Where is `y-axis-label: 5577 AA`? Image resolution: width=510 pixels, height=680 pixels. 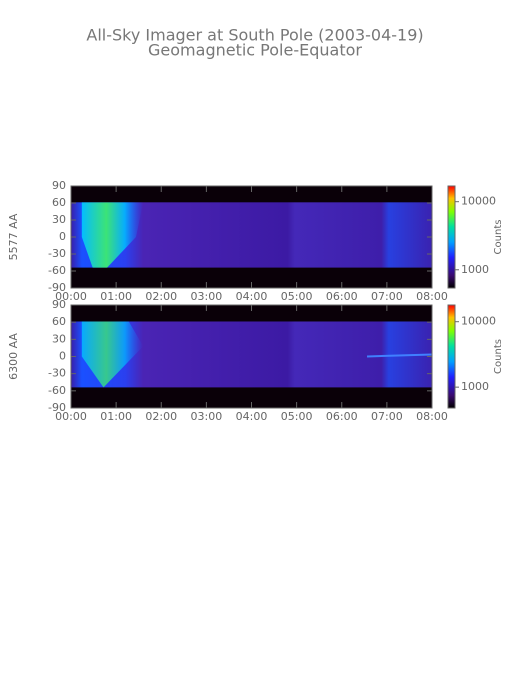 y-axis-label: 5577 AA is located at coordinates (13, 236).